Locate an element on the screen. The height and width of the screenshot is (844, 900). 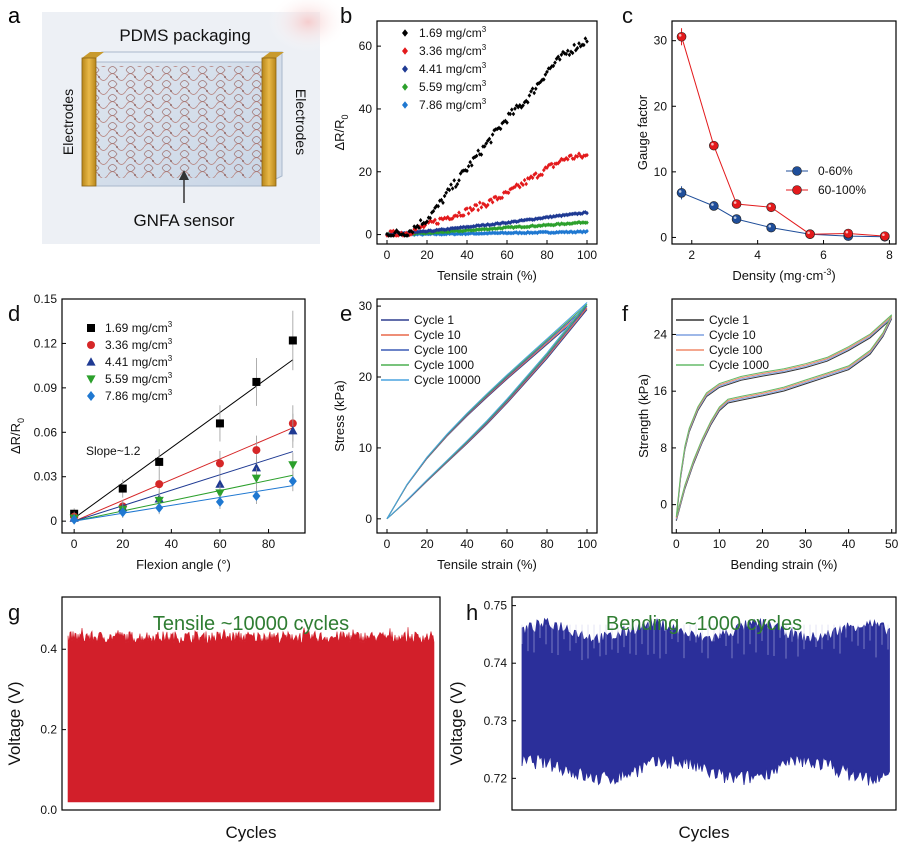
x-tick-label: 2 is located at coordinates (691, 255).